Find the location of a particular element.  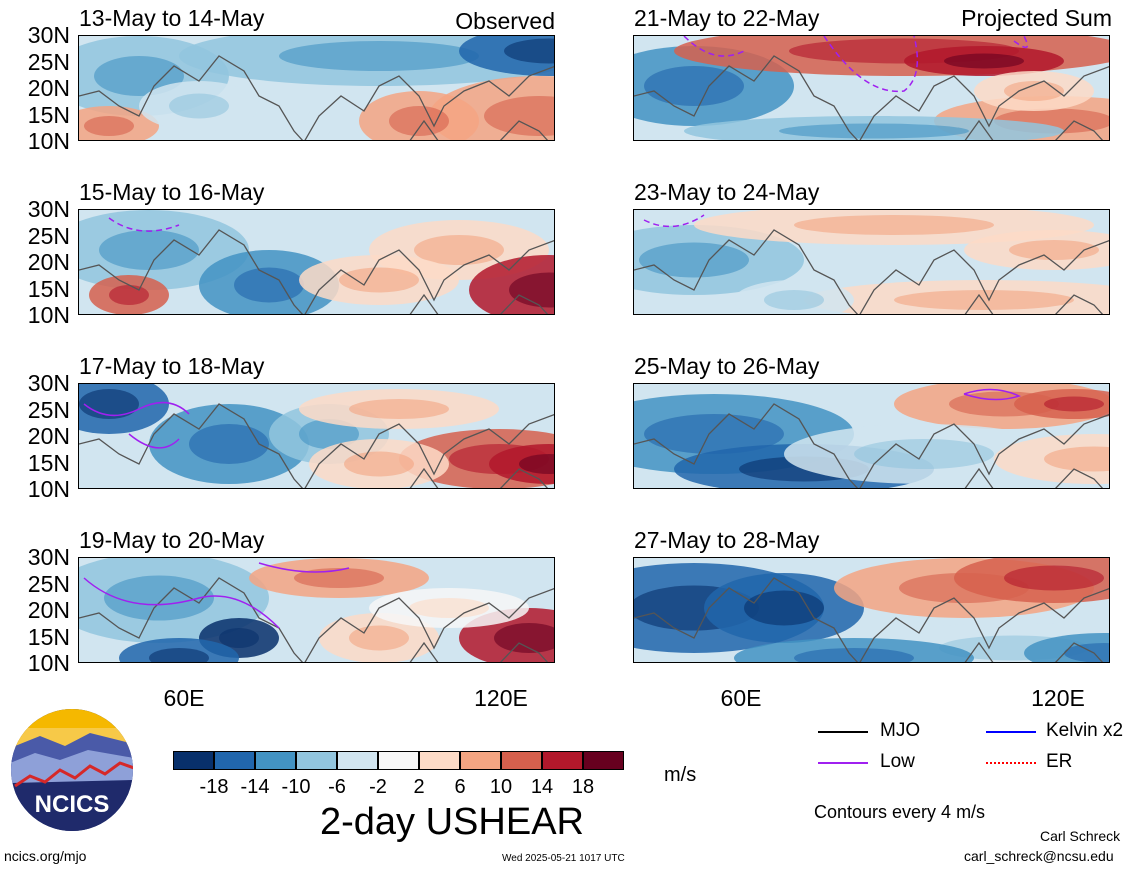

panel-title-proj-2: 23-May to 24-May is located at coordinates (727, 192).